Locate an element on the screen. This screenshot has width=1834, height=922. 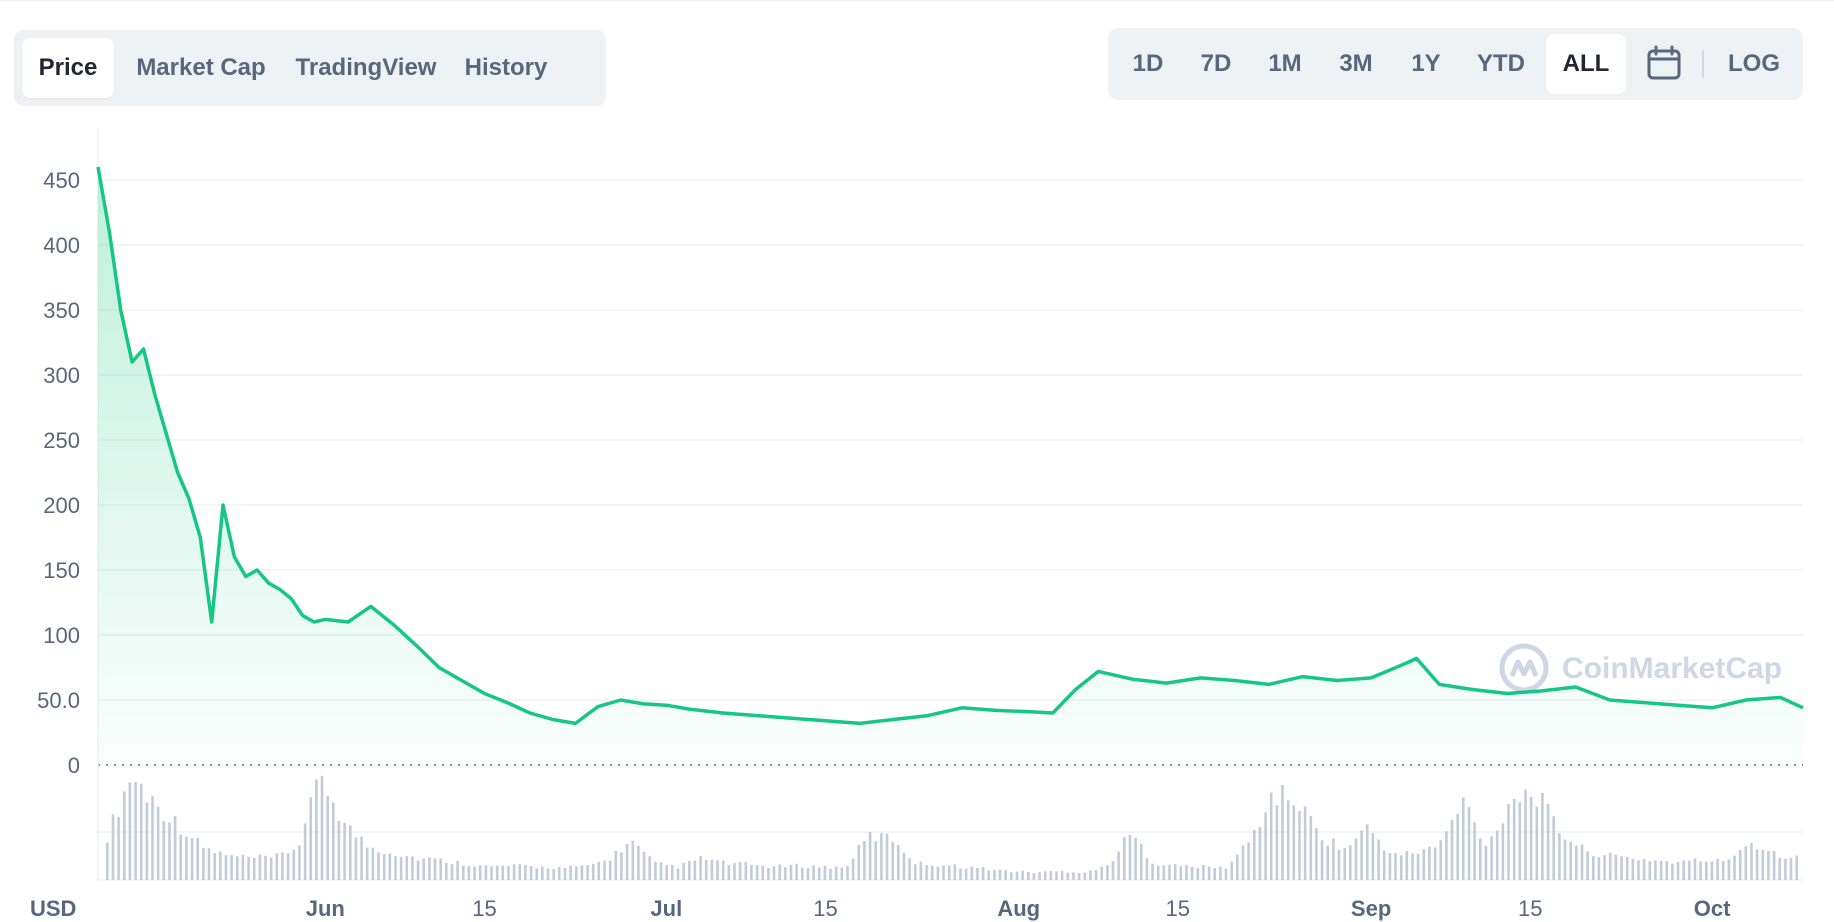
y-axis: 0 50.0 100 150 200 250 300 350 400 450 is located at coordinates (58, 473).